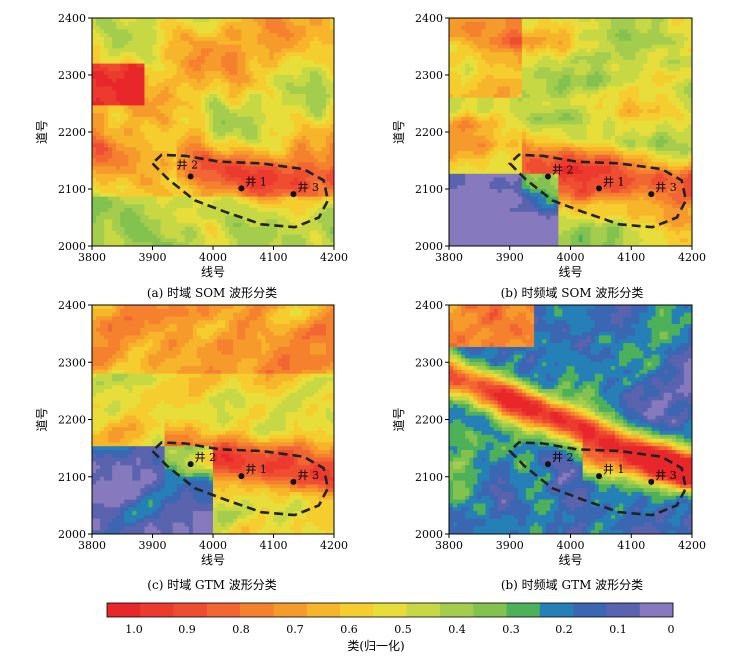 The height and width of the screenshot is (656, 731). Describe the element at coordinates (241, 629) in the screenshot. I see `colorbar-tick-label: 0.8` at that location.